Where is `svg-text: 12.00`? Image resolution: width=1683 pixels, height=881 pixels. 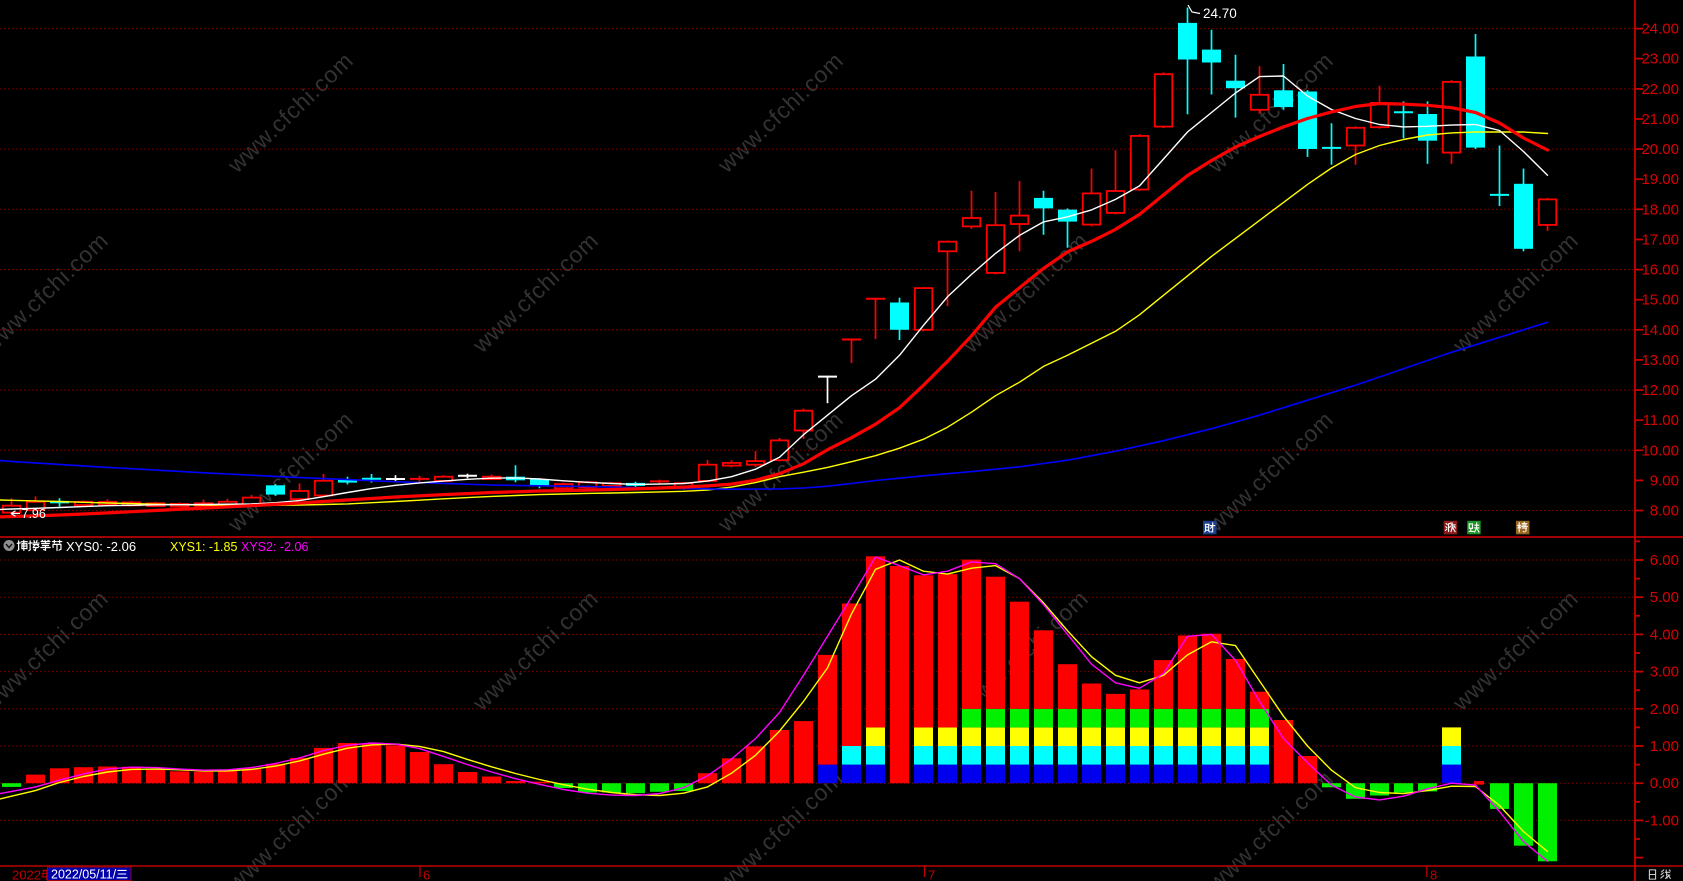 svg-text: 12.00 is located at coordinates (1660, 390).